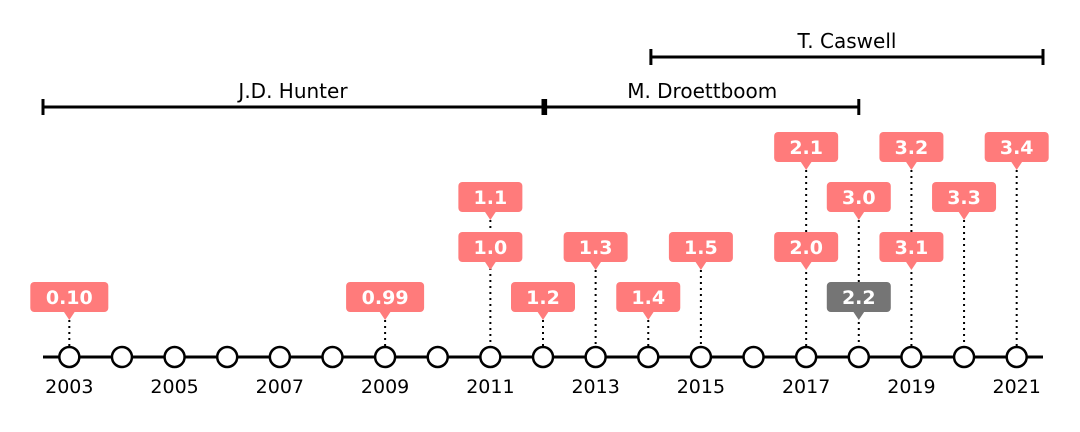 This screenshot has width=1080, height=432. What do you see at coordinates (385, 387) in the screenshot?
I see `year-tick-label: 2009` at bounding box center [385, 387].